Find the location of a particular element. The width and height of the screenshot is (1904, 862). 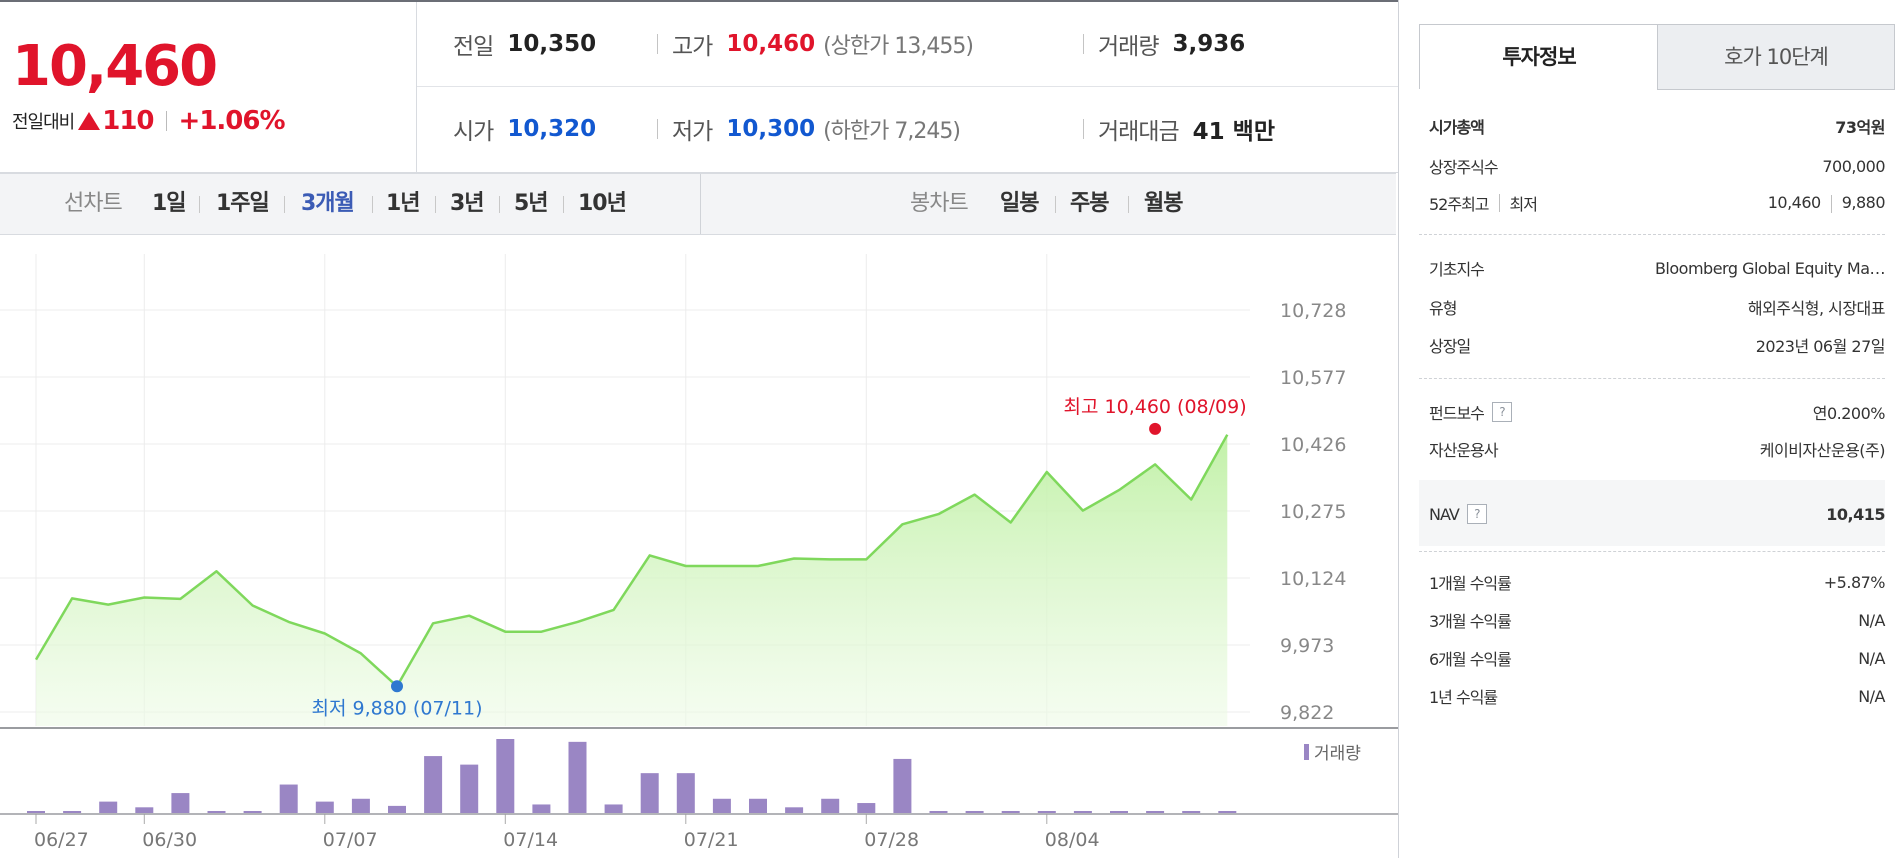

shares-row: 상장주식수 700,000 is located at coordinates (1657, 166).